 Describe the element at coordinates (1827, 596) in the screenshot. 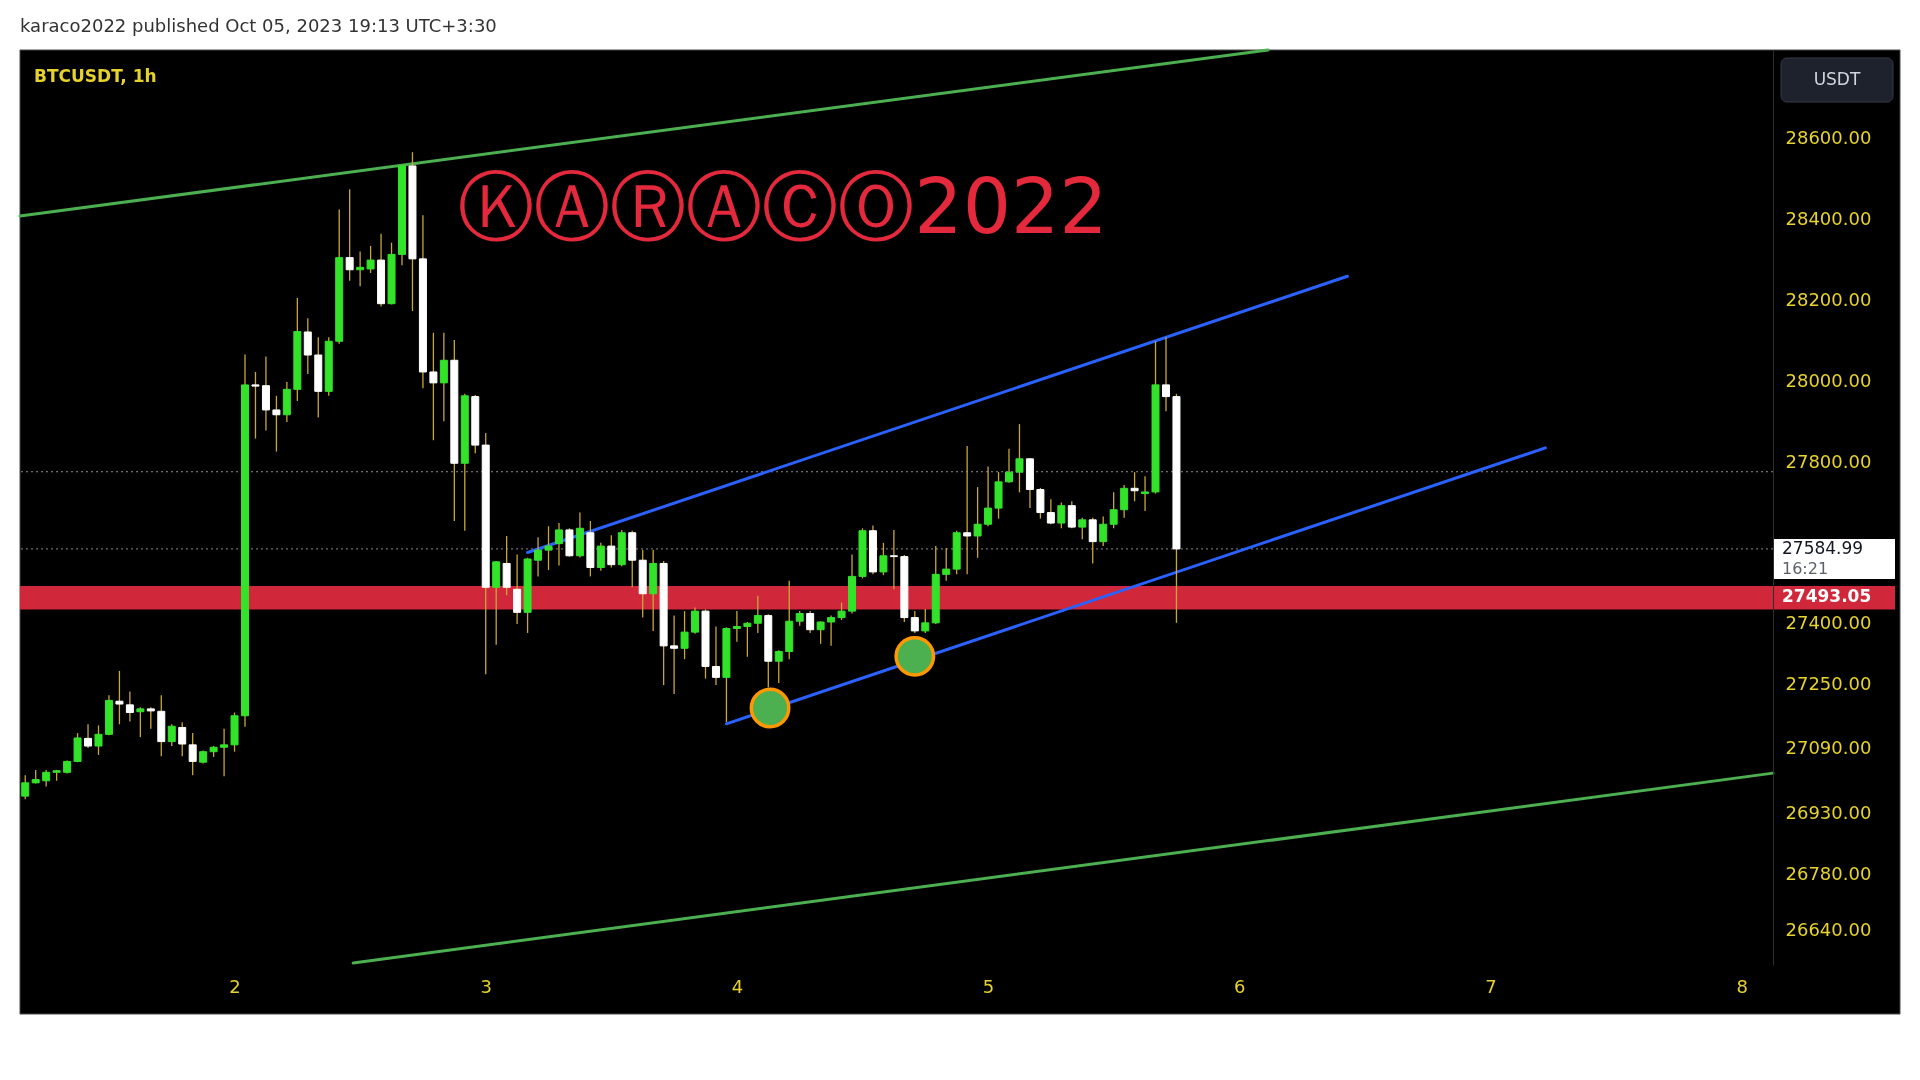

I see `band-label: 27493.05` at that location.